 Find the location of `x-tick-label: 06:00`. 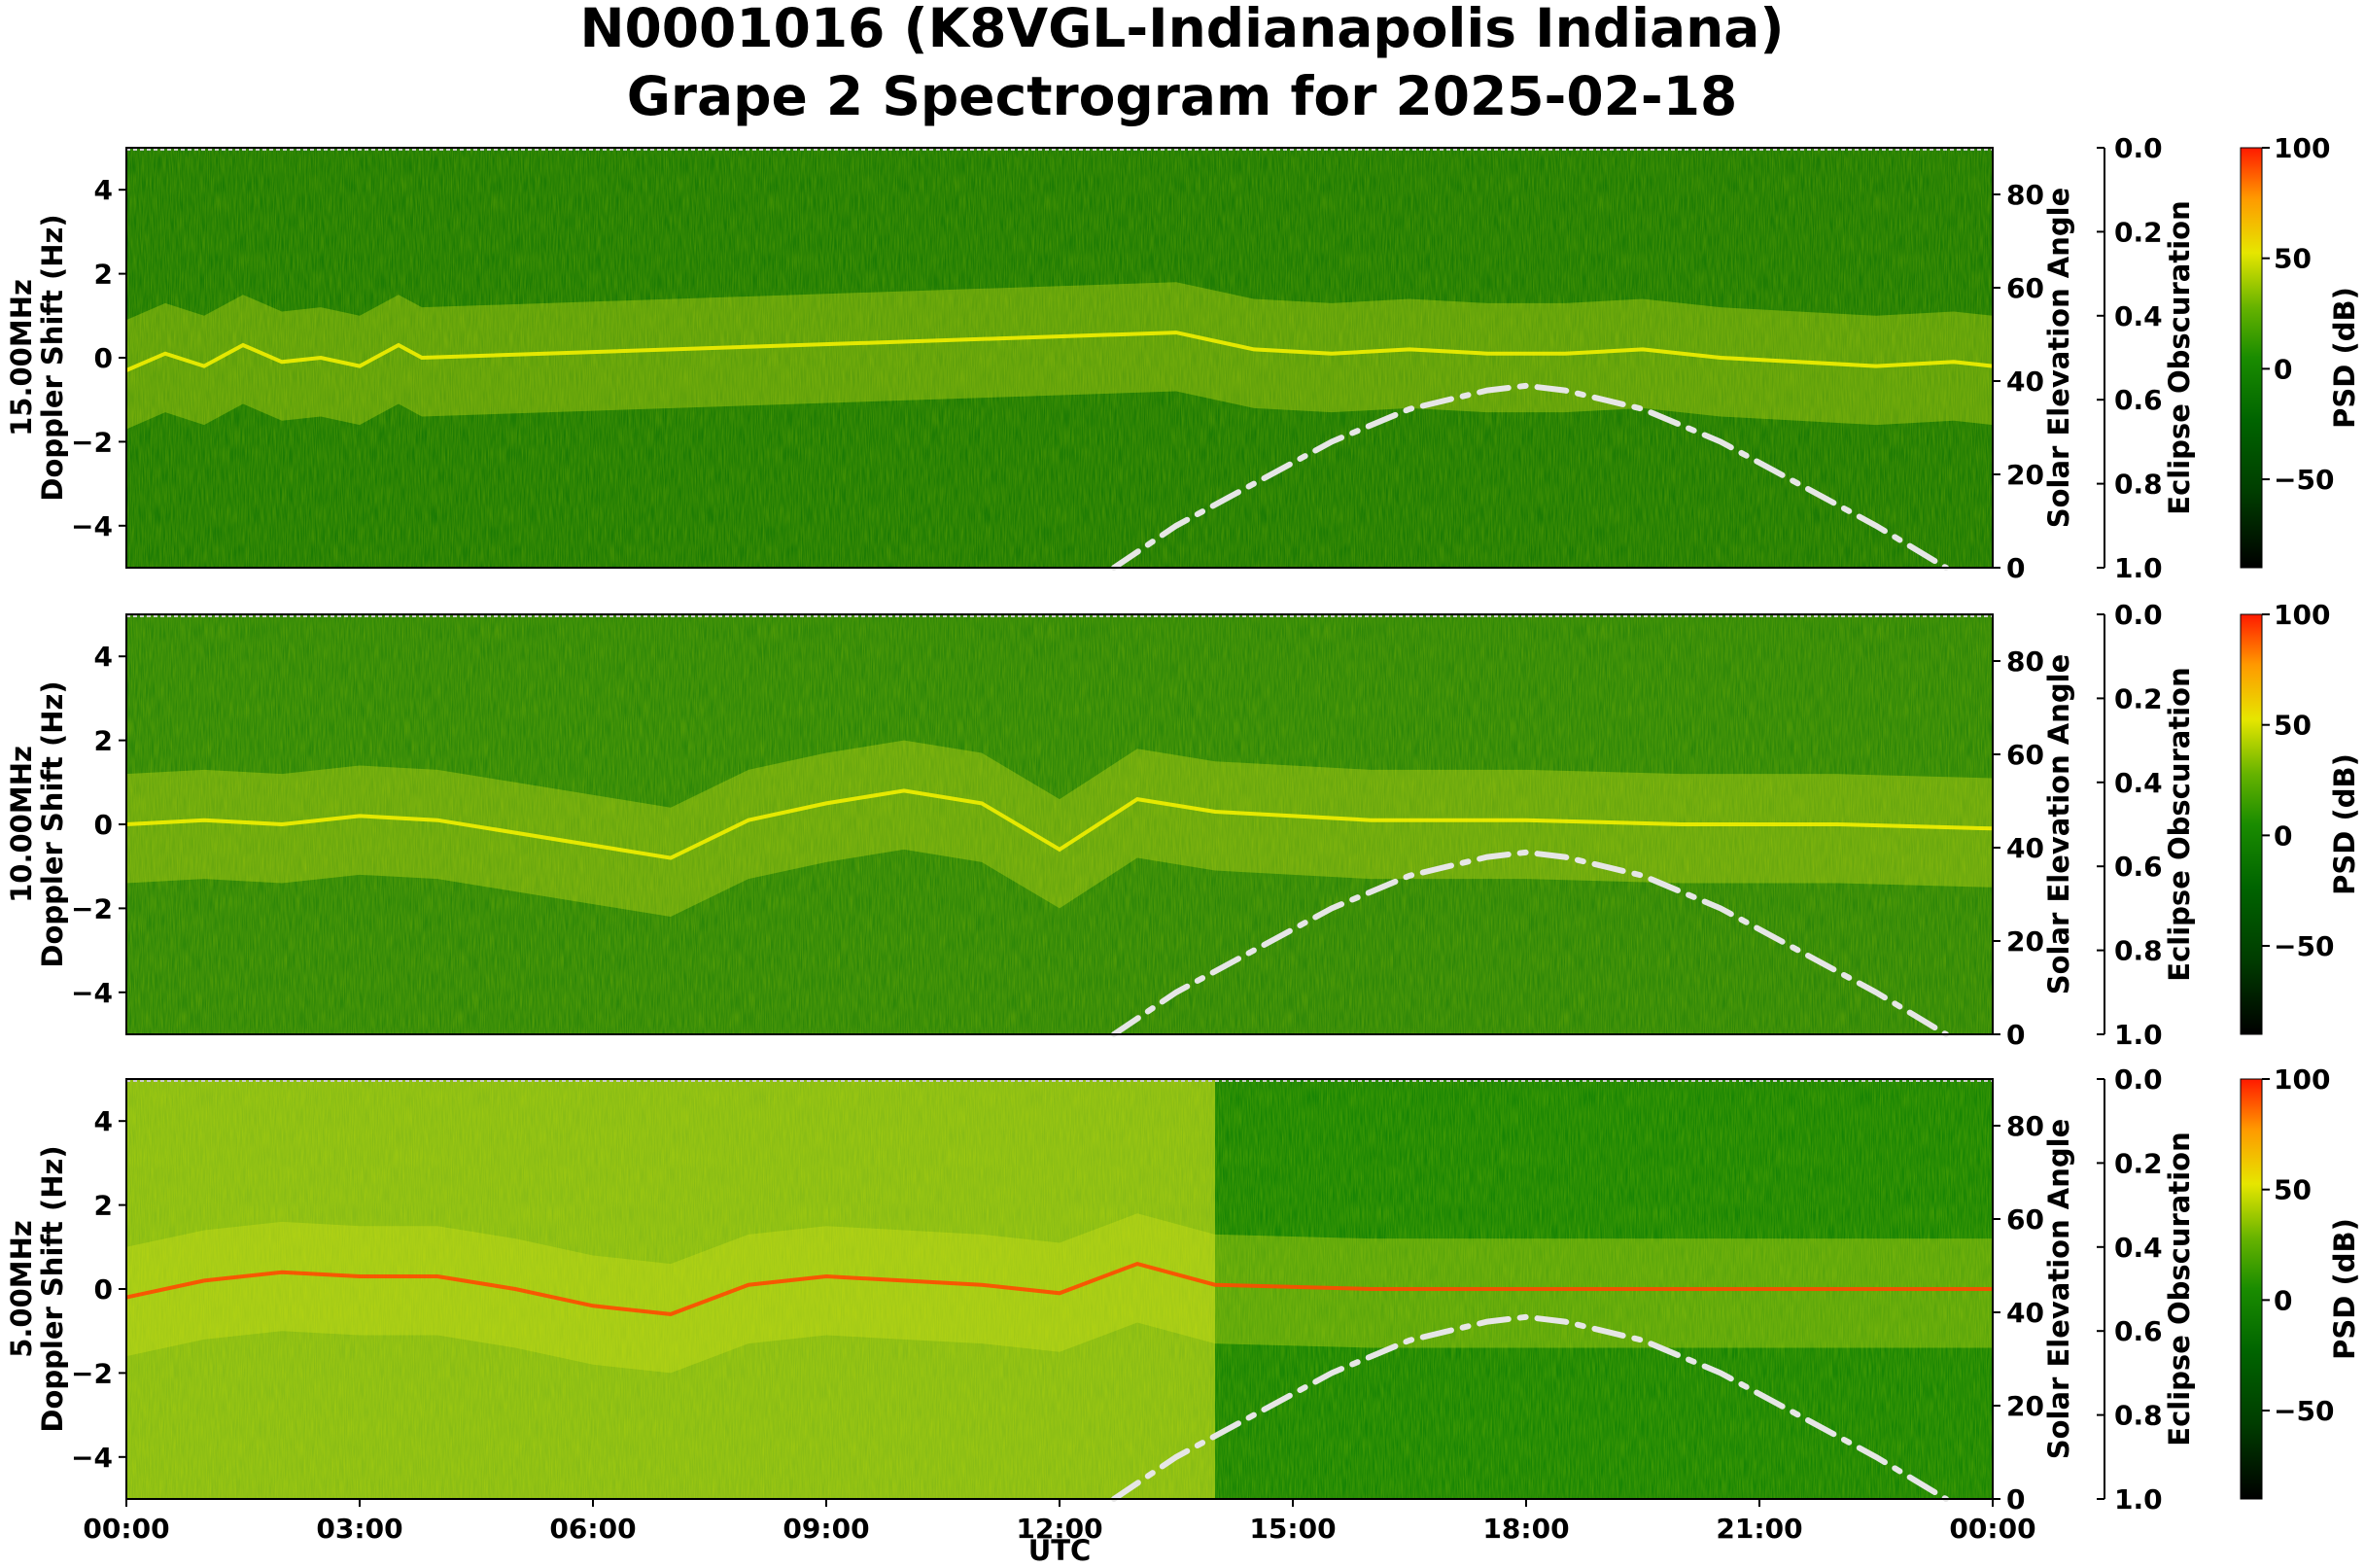

x-tick-label: 06:00 is located at coordinates (592, 1529).